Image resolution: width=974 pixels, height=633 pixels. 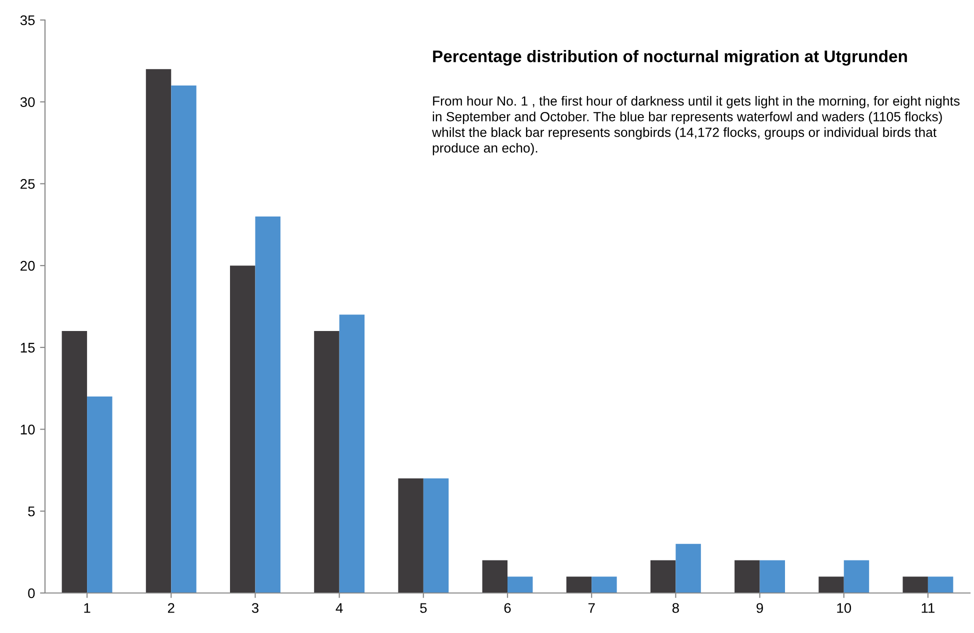 I want to click on x-tick-label: 5, so click(x=423, y=608).